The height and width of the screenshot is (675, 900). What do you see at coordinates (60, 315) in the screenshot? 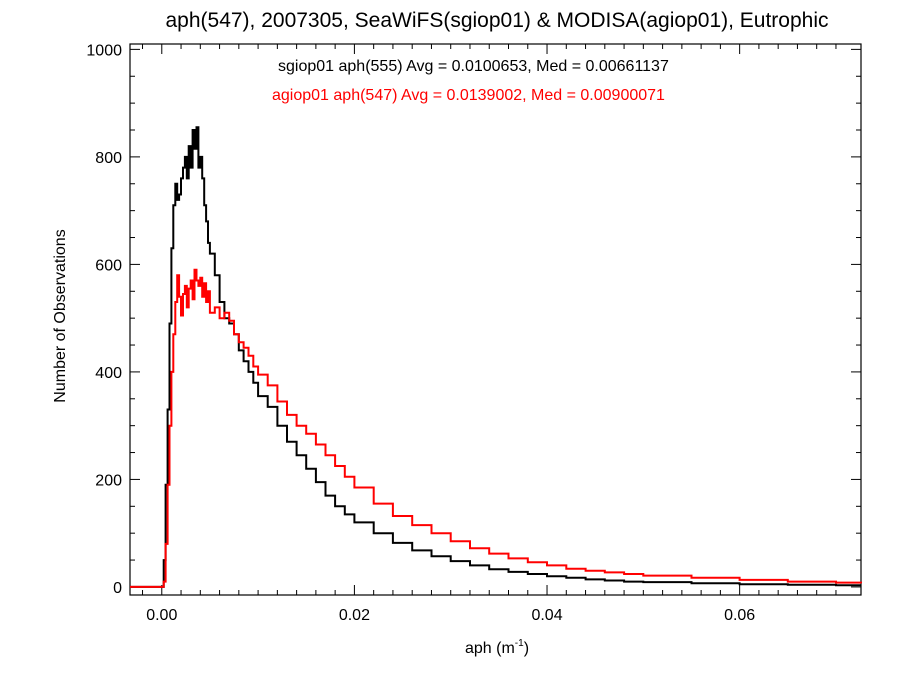
I see `y-axis-label: Number of Observations` at bounding box center [60, 315].